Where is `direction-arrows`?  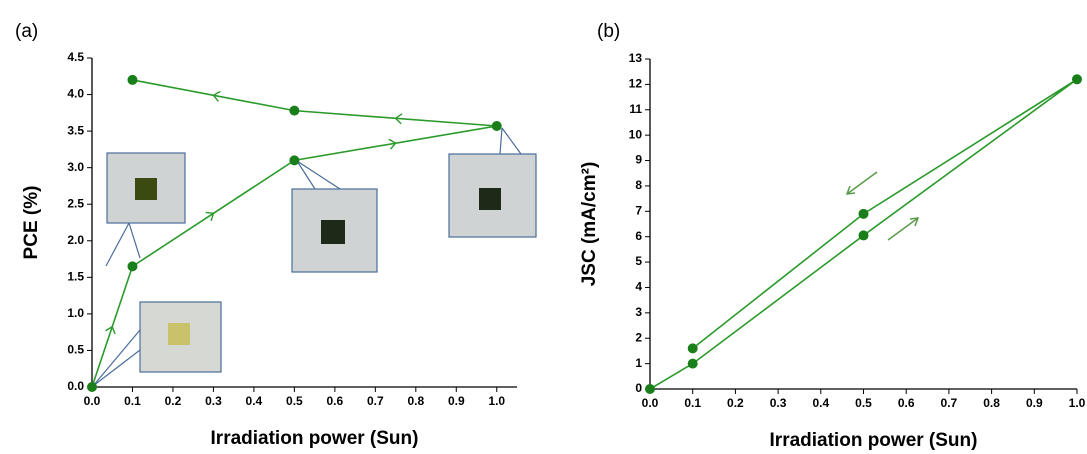 direction-arrows is located at coordinates (882, 206).